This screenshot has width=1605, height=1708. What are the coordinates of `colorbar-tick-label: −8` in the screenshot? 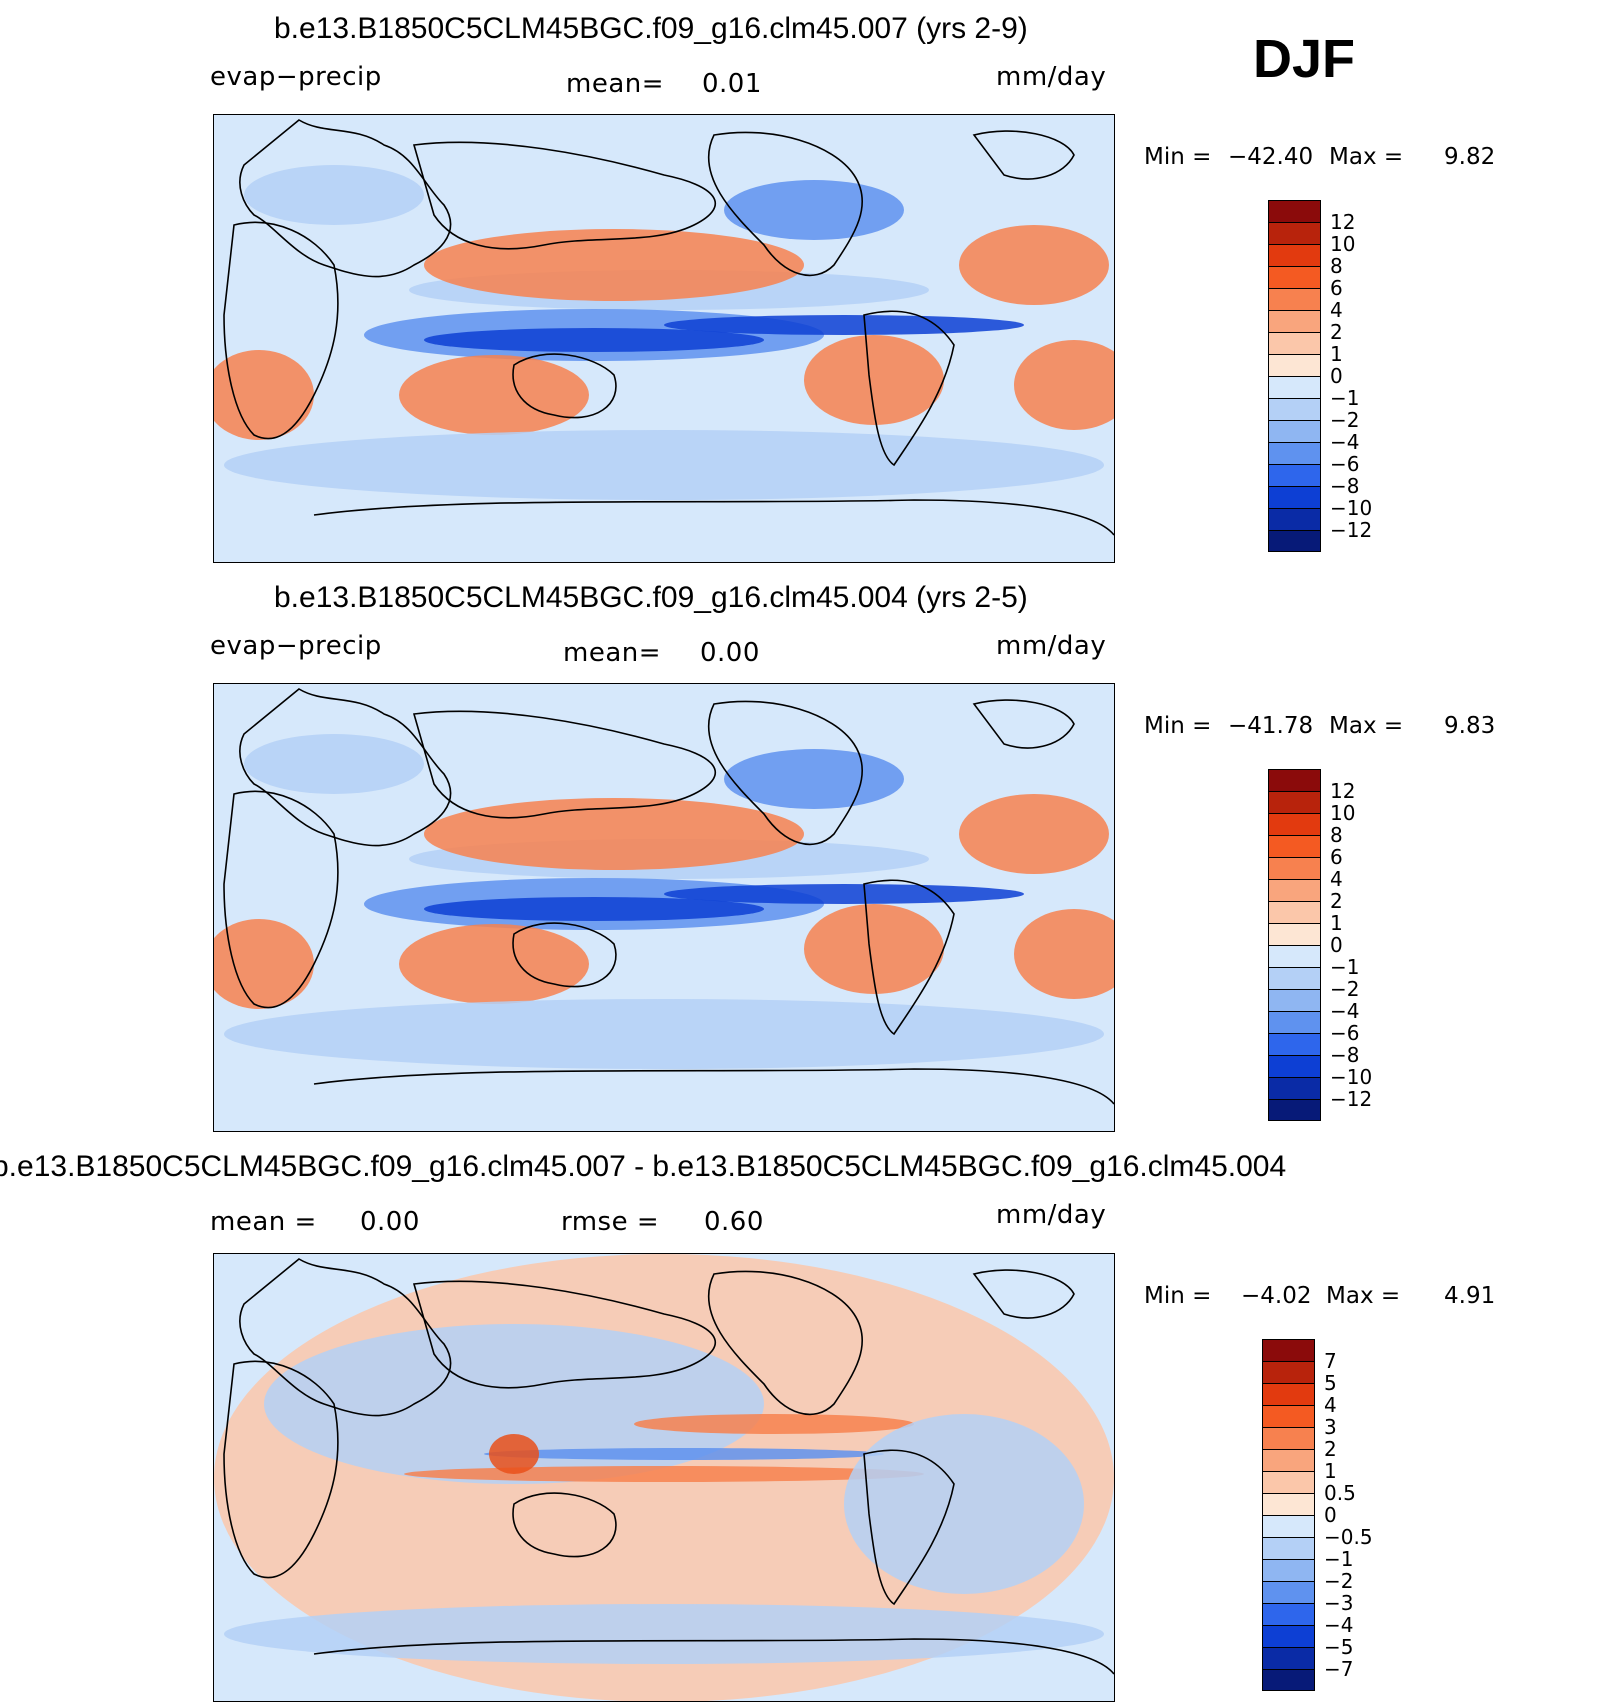 It's located at (1345, 486).